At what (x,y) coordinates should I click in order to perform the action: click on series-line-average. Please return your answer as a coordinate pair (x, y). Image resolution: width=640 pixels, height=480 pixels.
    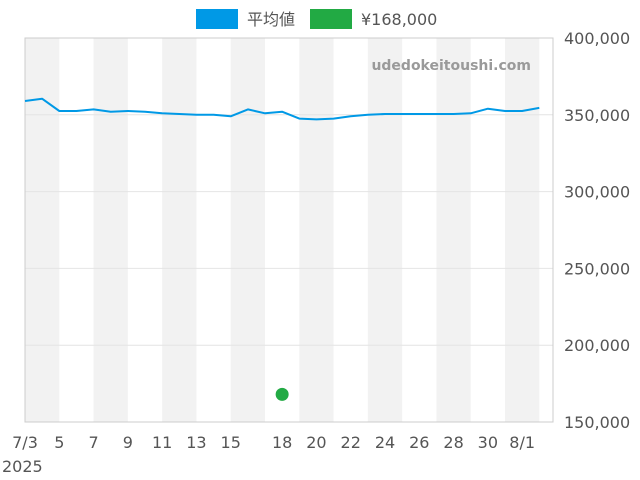
    Looking at the image, I should click on (282, 109).